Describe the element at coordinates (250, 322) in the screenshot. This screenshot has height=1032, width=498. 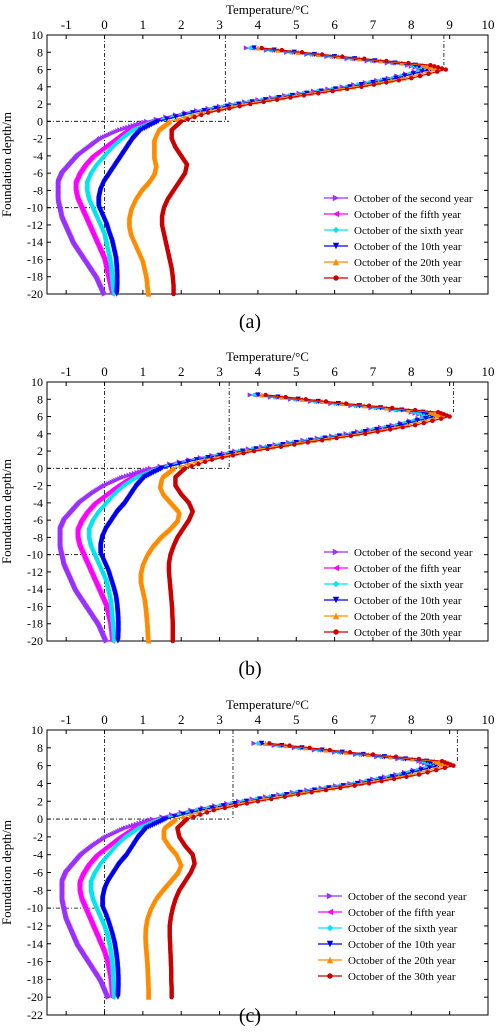
I see `panel-label: (a)` at that location.